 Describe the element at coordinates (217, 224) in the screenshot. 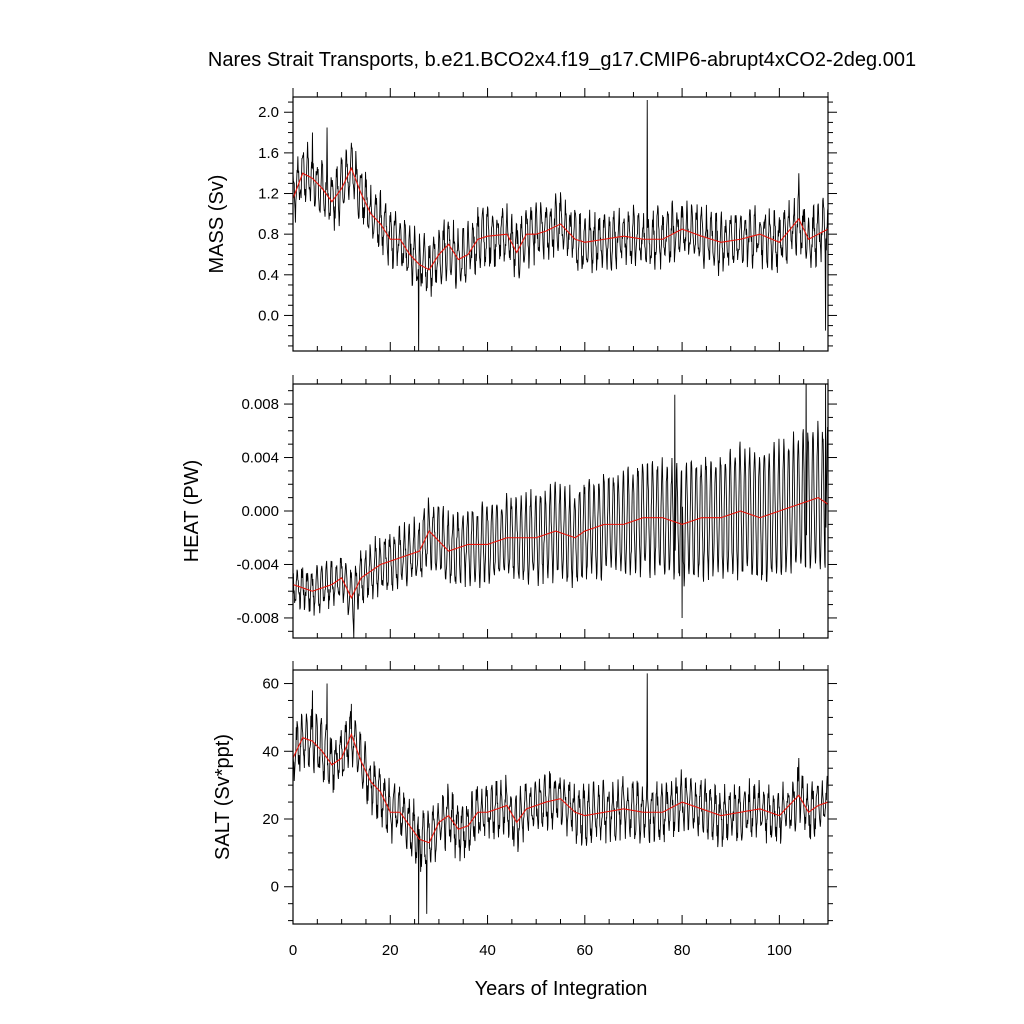

I see `y-axis-label-mass: MASS (Sv)` at that location.